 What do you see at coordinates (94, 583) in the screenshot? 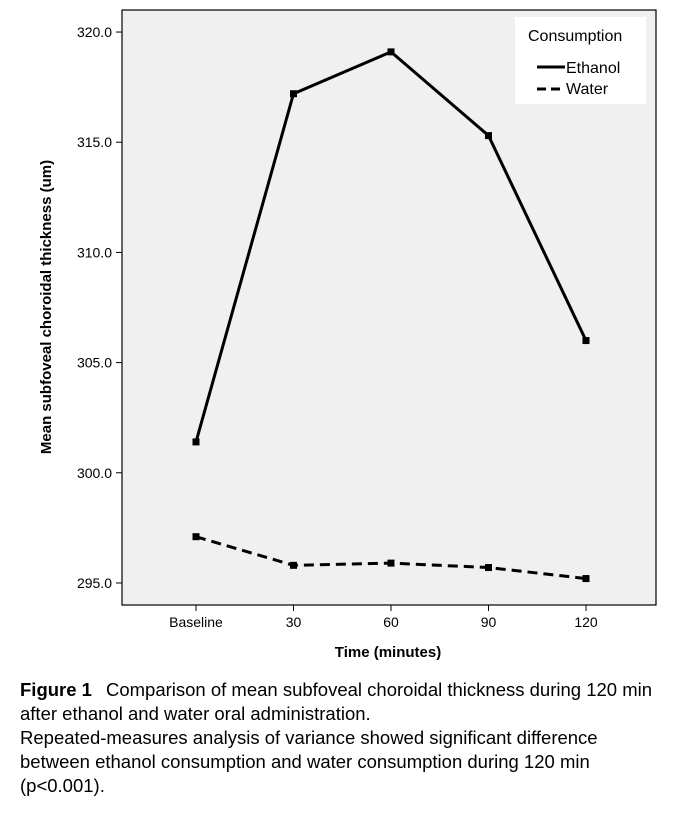
I see `y-tick-label: 295.0` at bounding box center [94, 583].